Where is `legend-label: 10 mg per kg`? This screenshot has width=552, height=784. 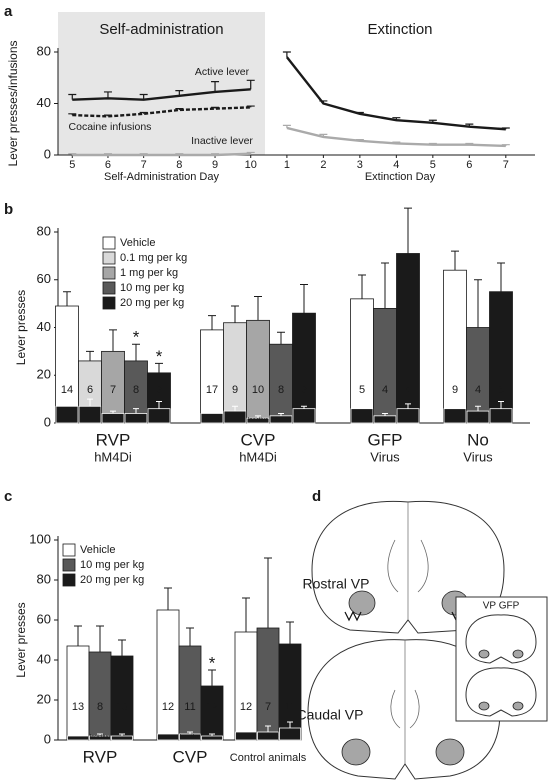 legend-label: 10 mg per kg is located at coordinates (112, 565).